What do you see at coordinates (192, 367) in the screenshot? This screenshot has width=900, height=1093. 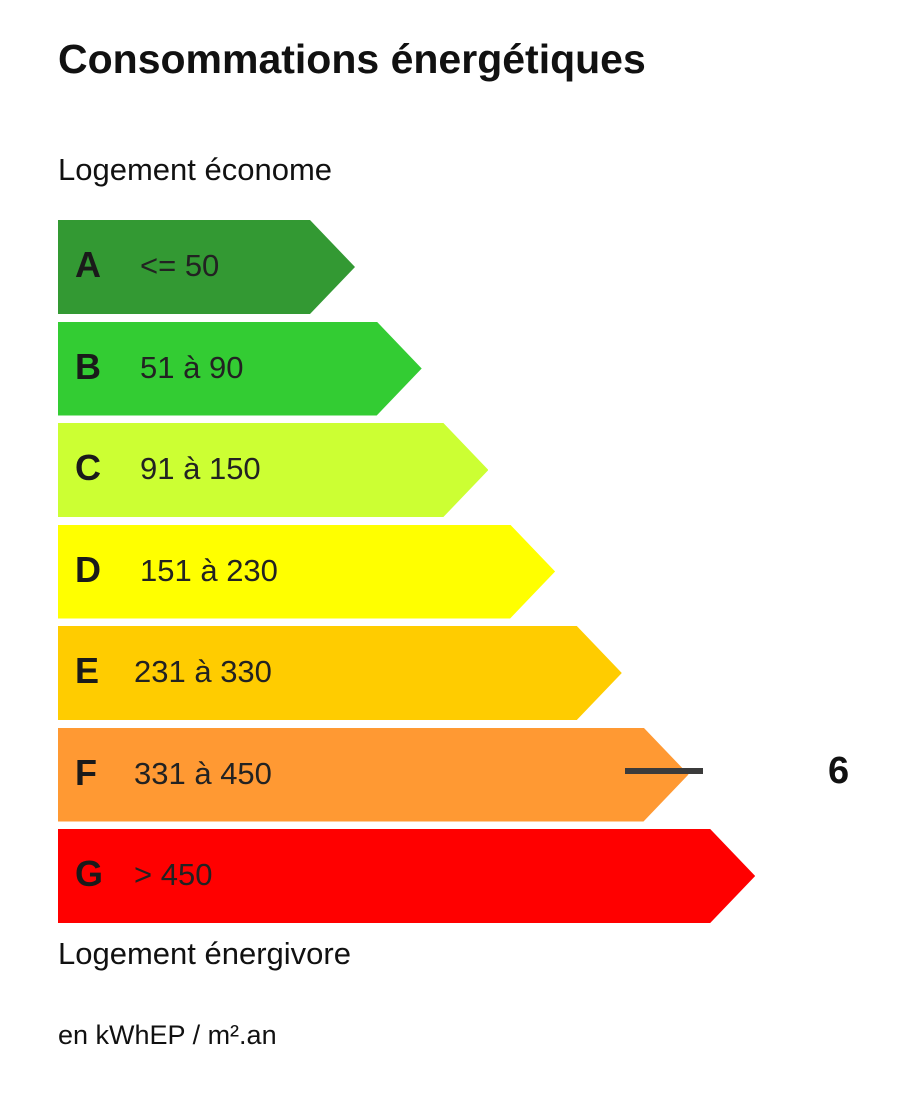 I see `bar-range: 51 à 90` at bounding box center [192, 367].